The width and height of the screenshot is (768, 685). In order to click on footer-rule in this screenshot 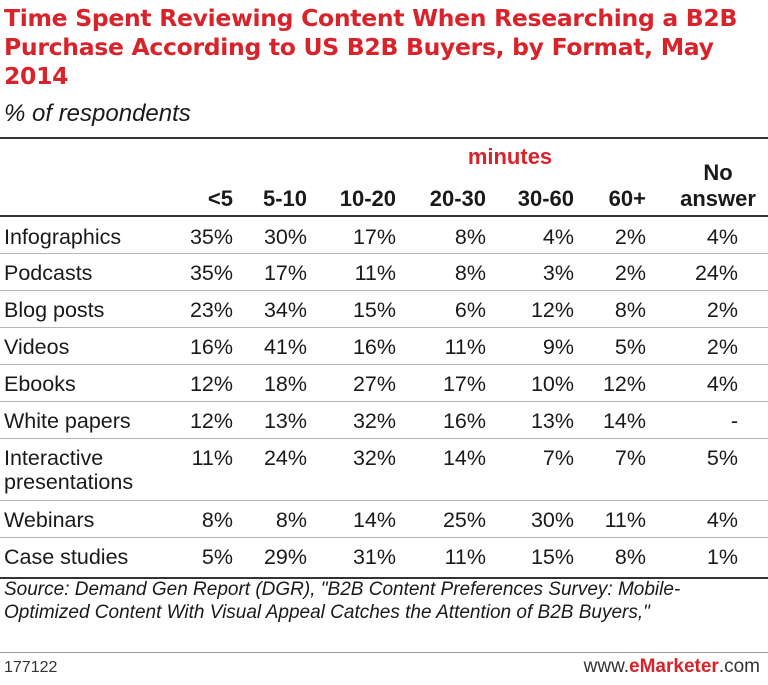, I will do `click(384, 652)`.